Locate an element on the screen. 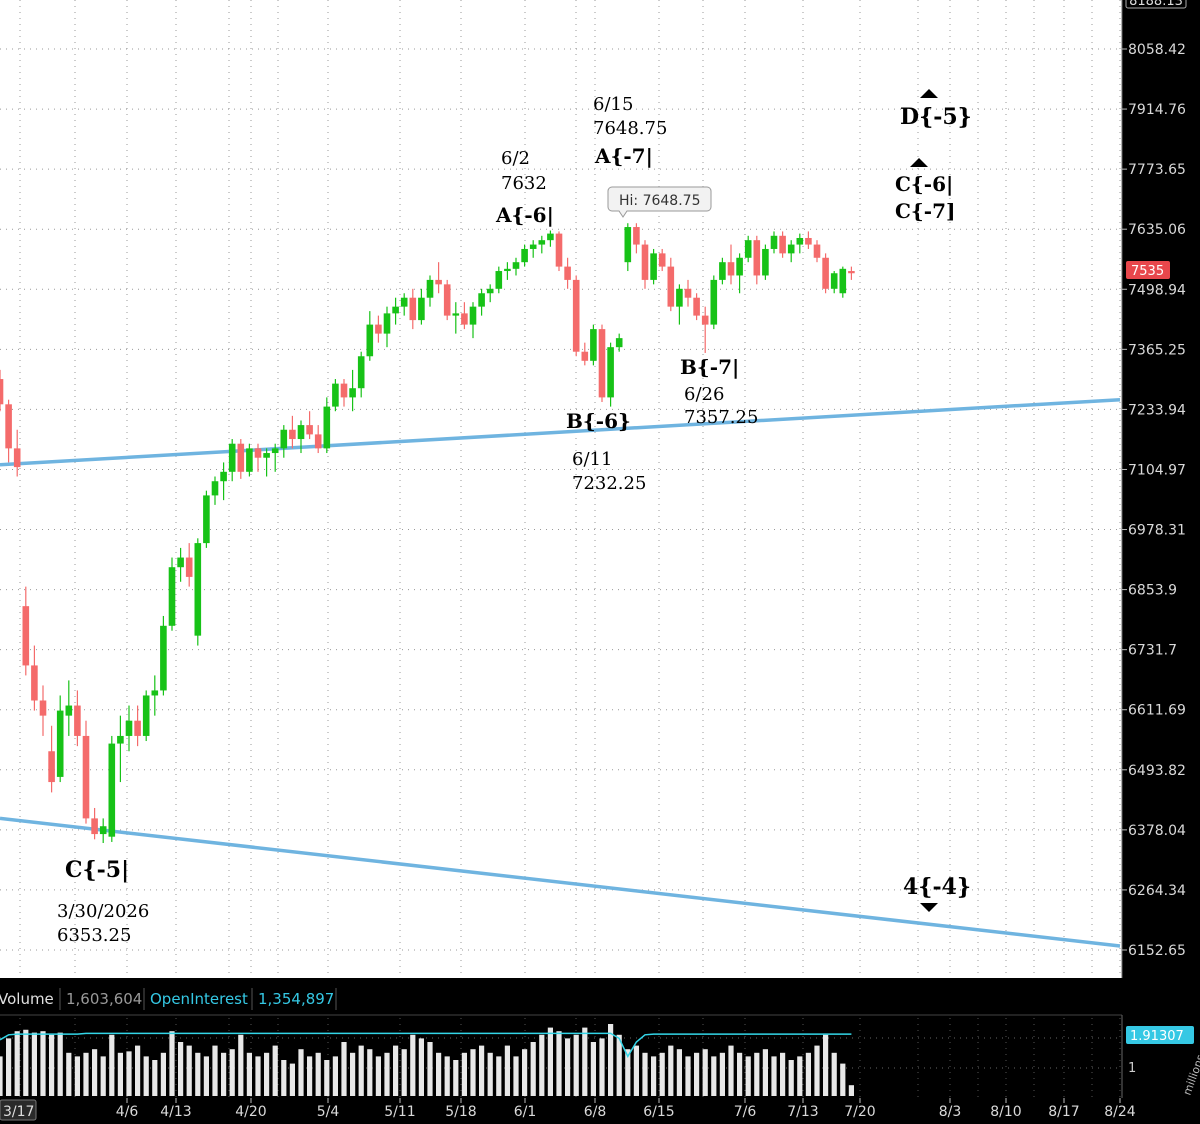 This screenshot has width=1200, height=1124. price-tick-label: 7104.97 is located at coordinates (1157, 470).